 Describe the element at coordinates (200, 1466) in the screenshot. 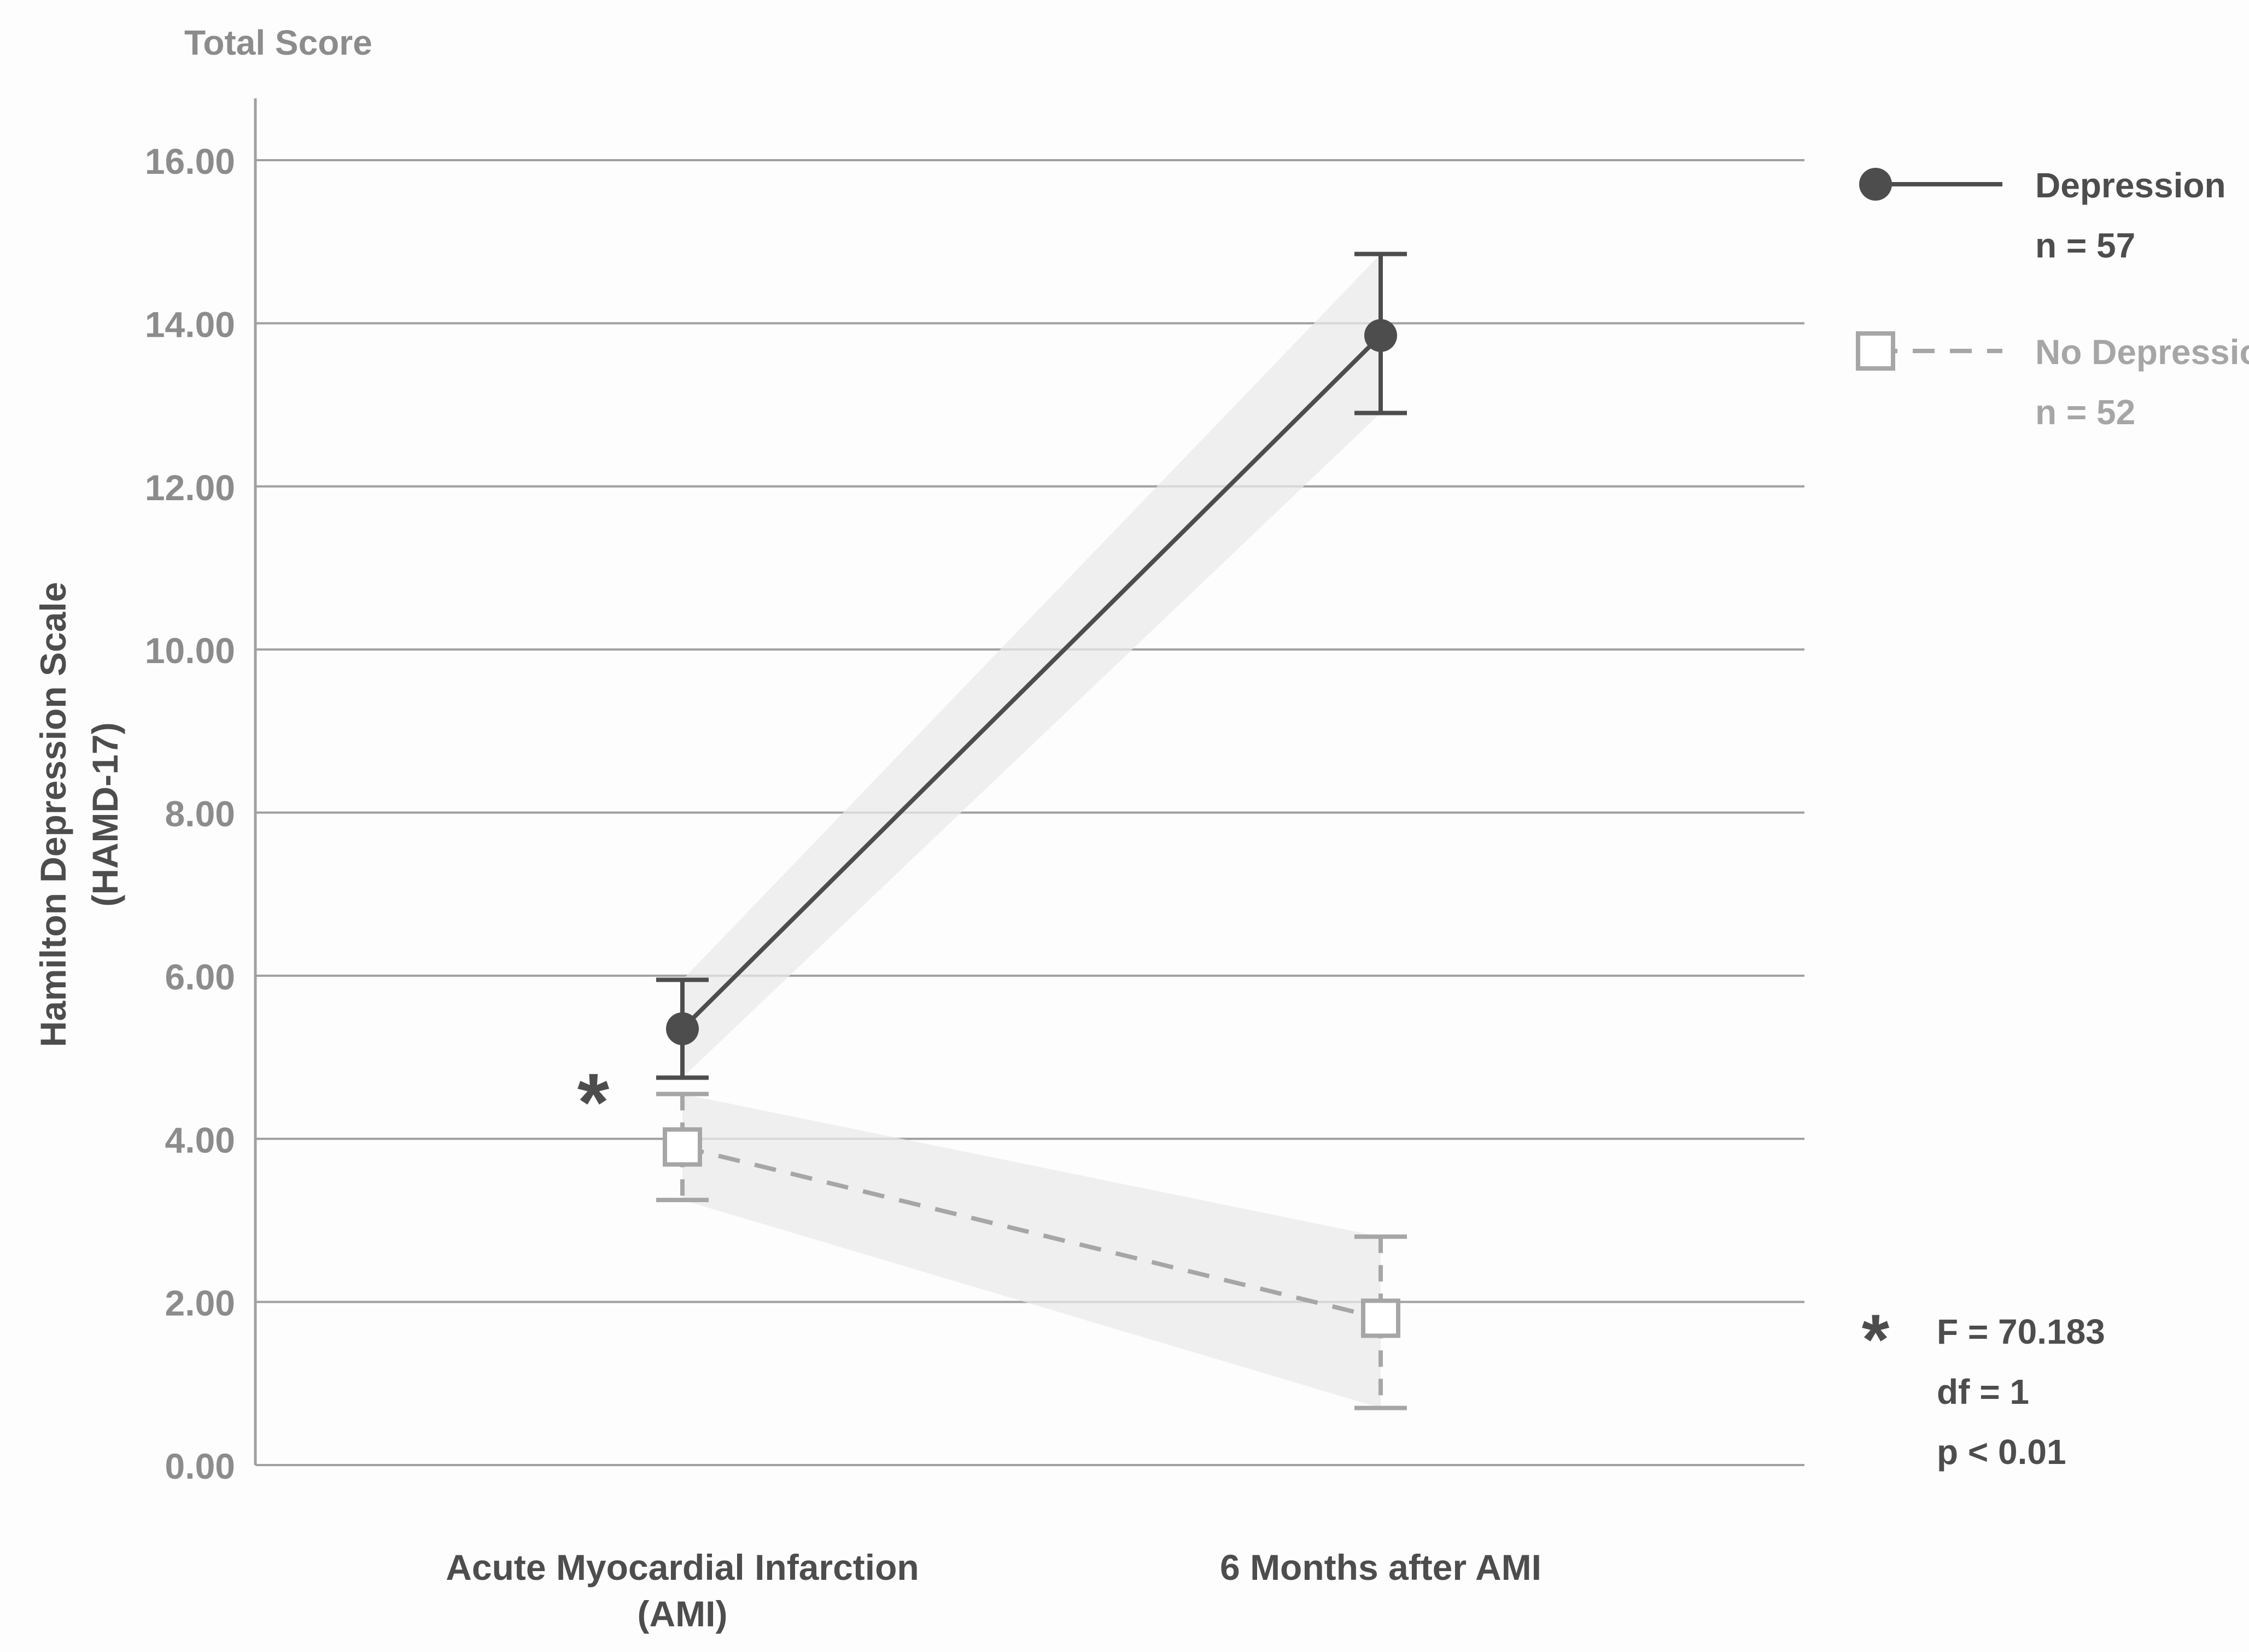

I see `y-tick-label: 0.00` at that location.